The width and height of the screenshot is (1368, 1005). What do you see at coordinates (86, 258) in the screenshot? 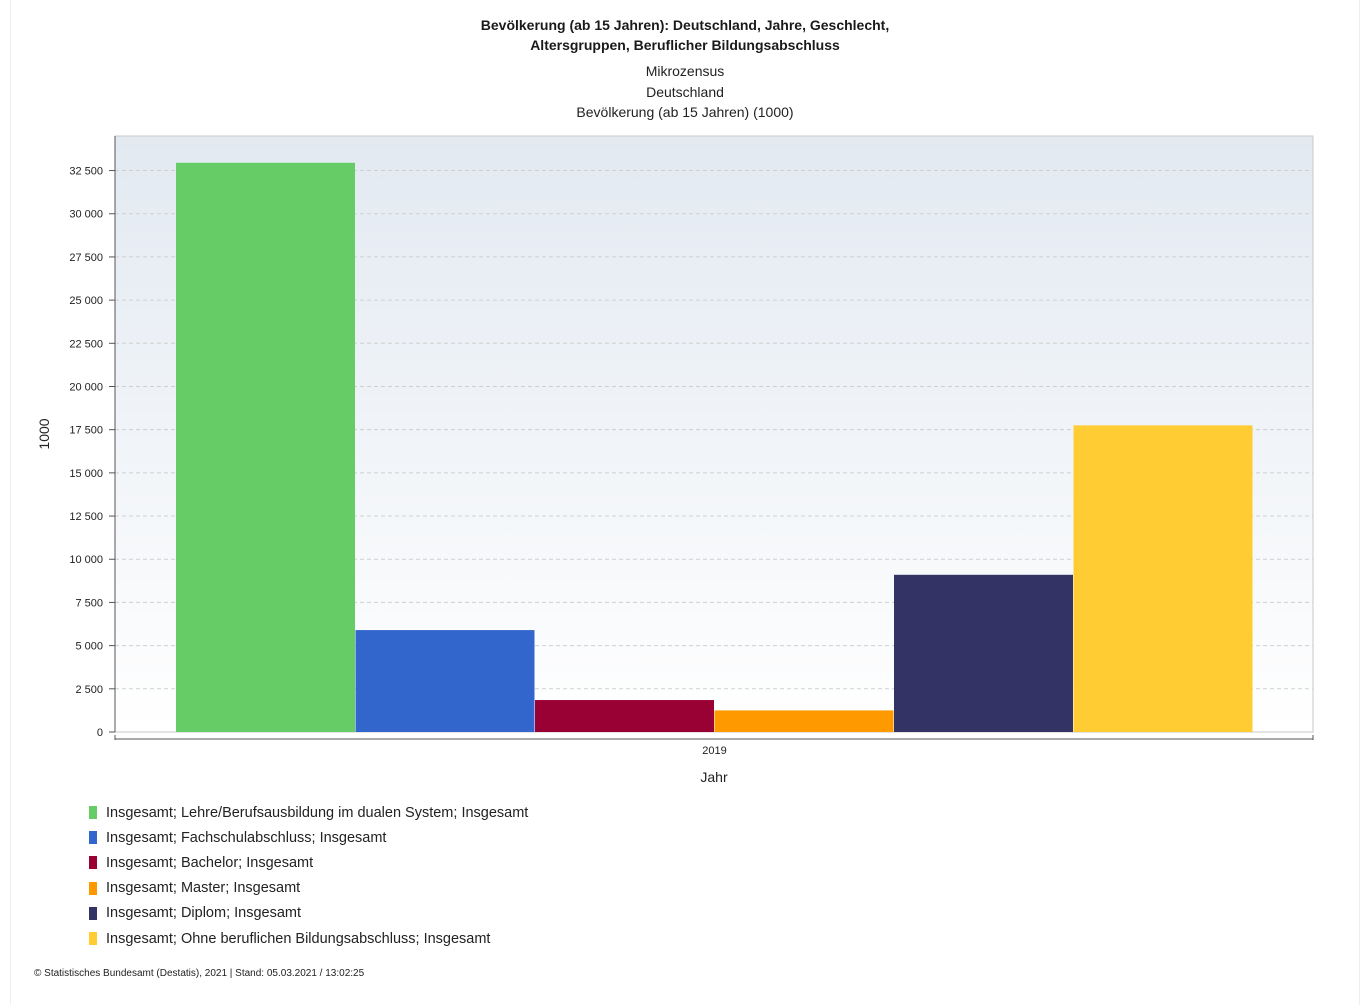
I see `y-tick-label: 27 500` at bounding box center [86, 258].